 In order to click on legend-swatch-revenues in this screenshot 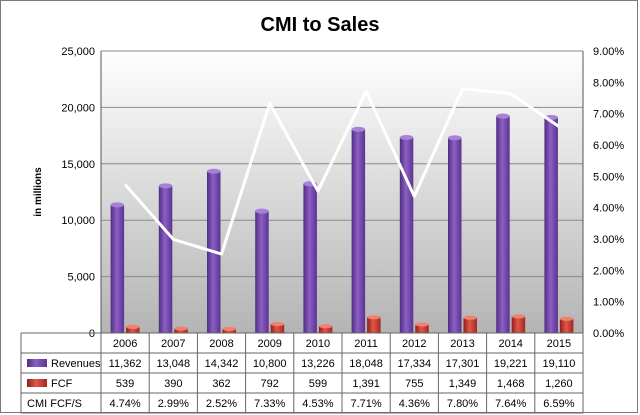, I will do `click(37, 363)`.